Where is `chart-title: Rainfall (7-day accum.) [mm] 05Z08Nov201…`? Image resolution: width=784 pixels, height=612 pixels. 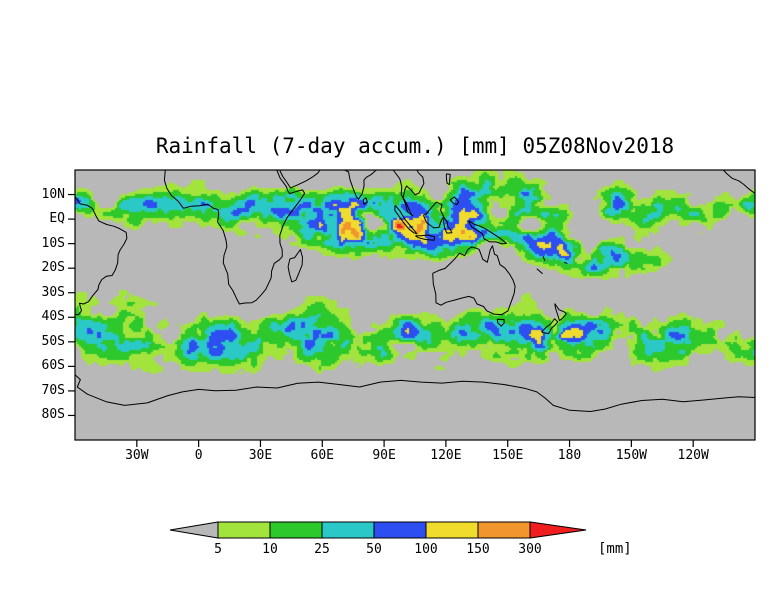 chart-title: Rainfall (7-day accum.) [mm] 05Z08Nov201… is located at coordinates (415, 146).